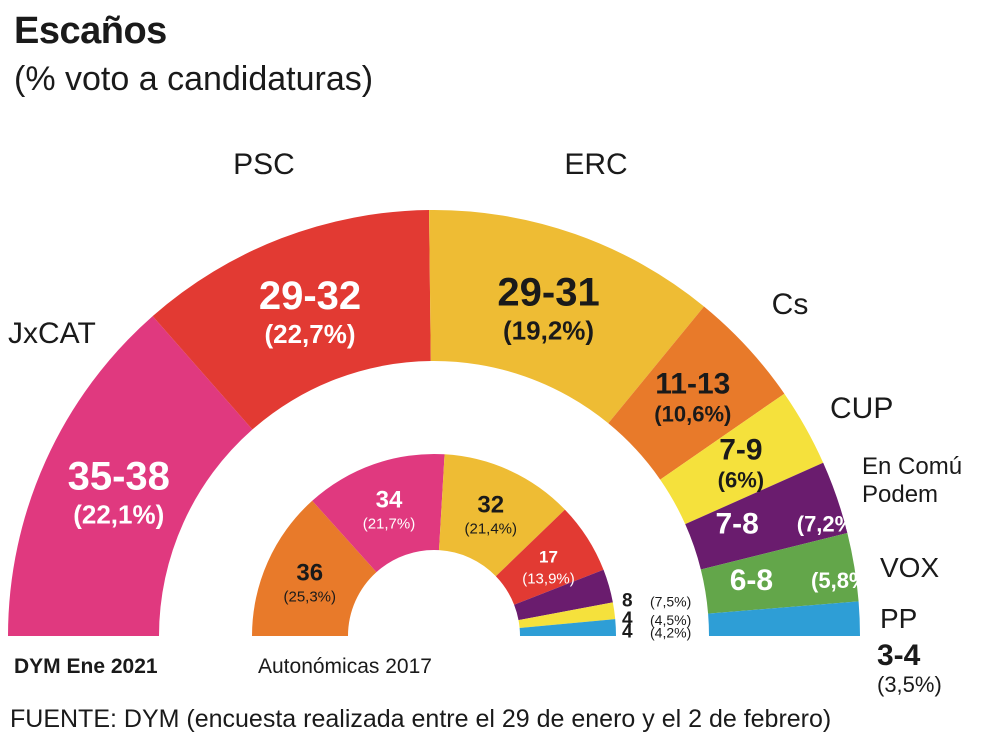 The image size is (990, 742). I want to click on outer-segment-erc, so click(567, 317).